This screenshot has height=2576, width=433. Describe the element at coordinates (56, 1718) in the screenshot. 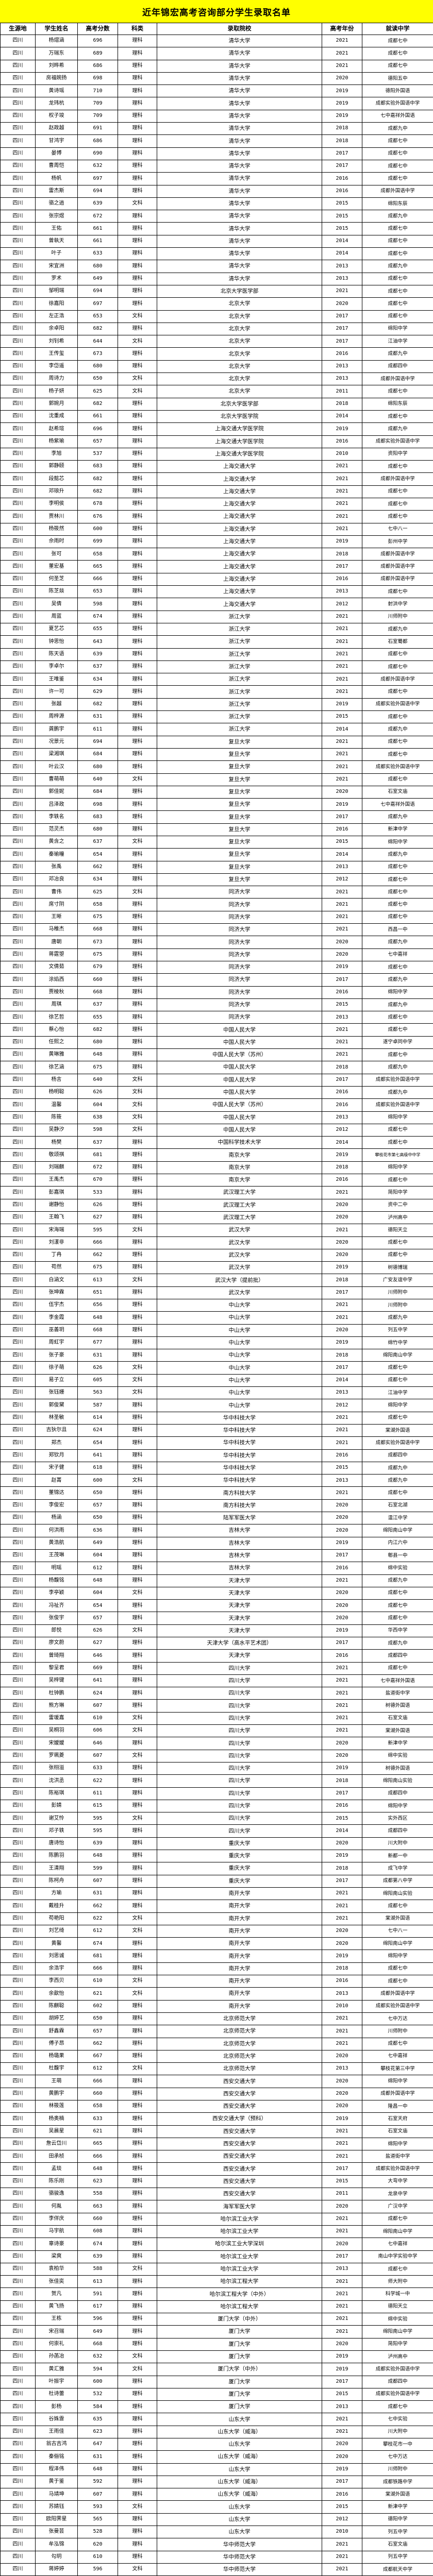

I see `cell-name: 雷瑗嘉` at that location.